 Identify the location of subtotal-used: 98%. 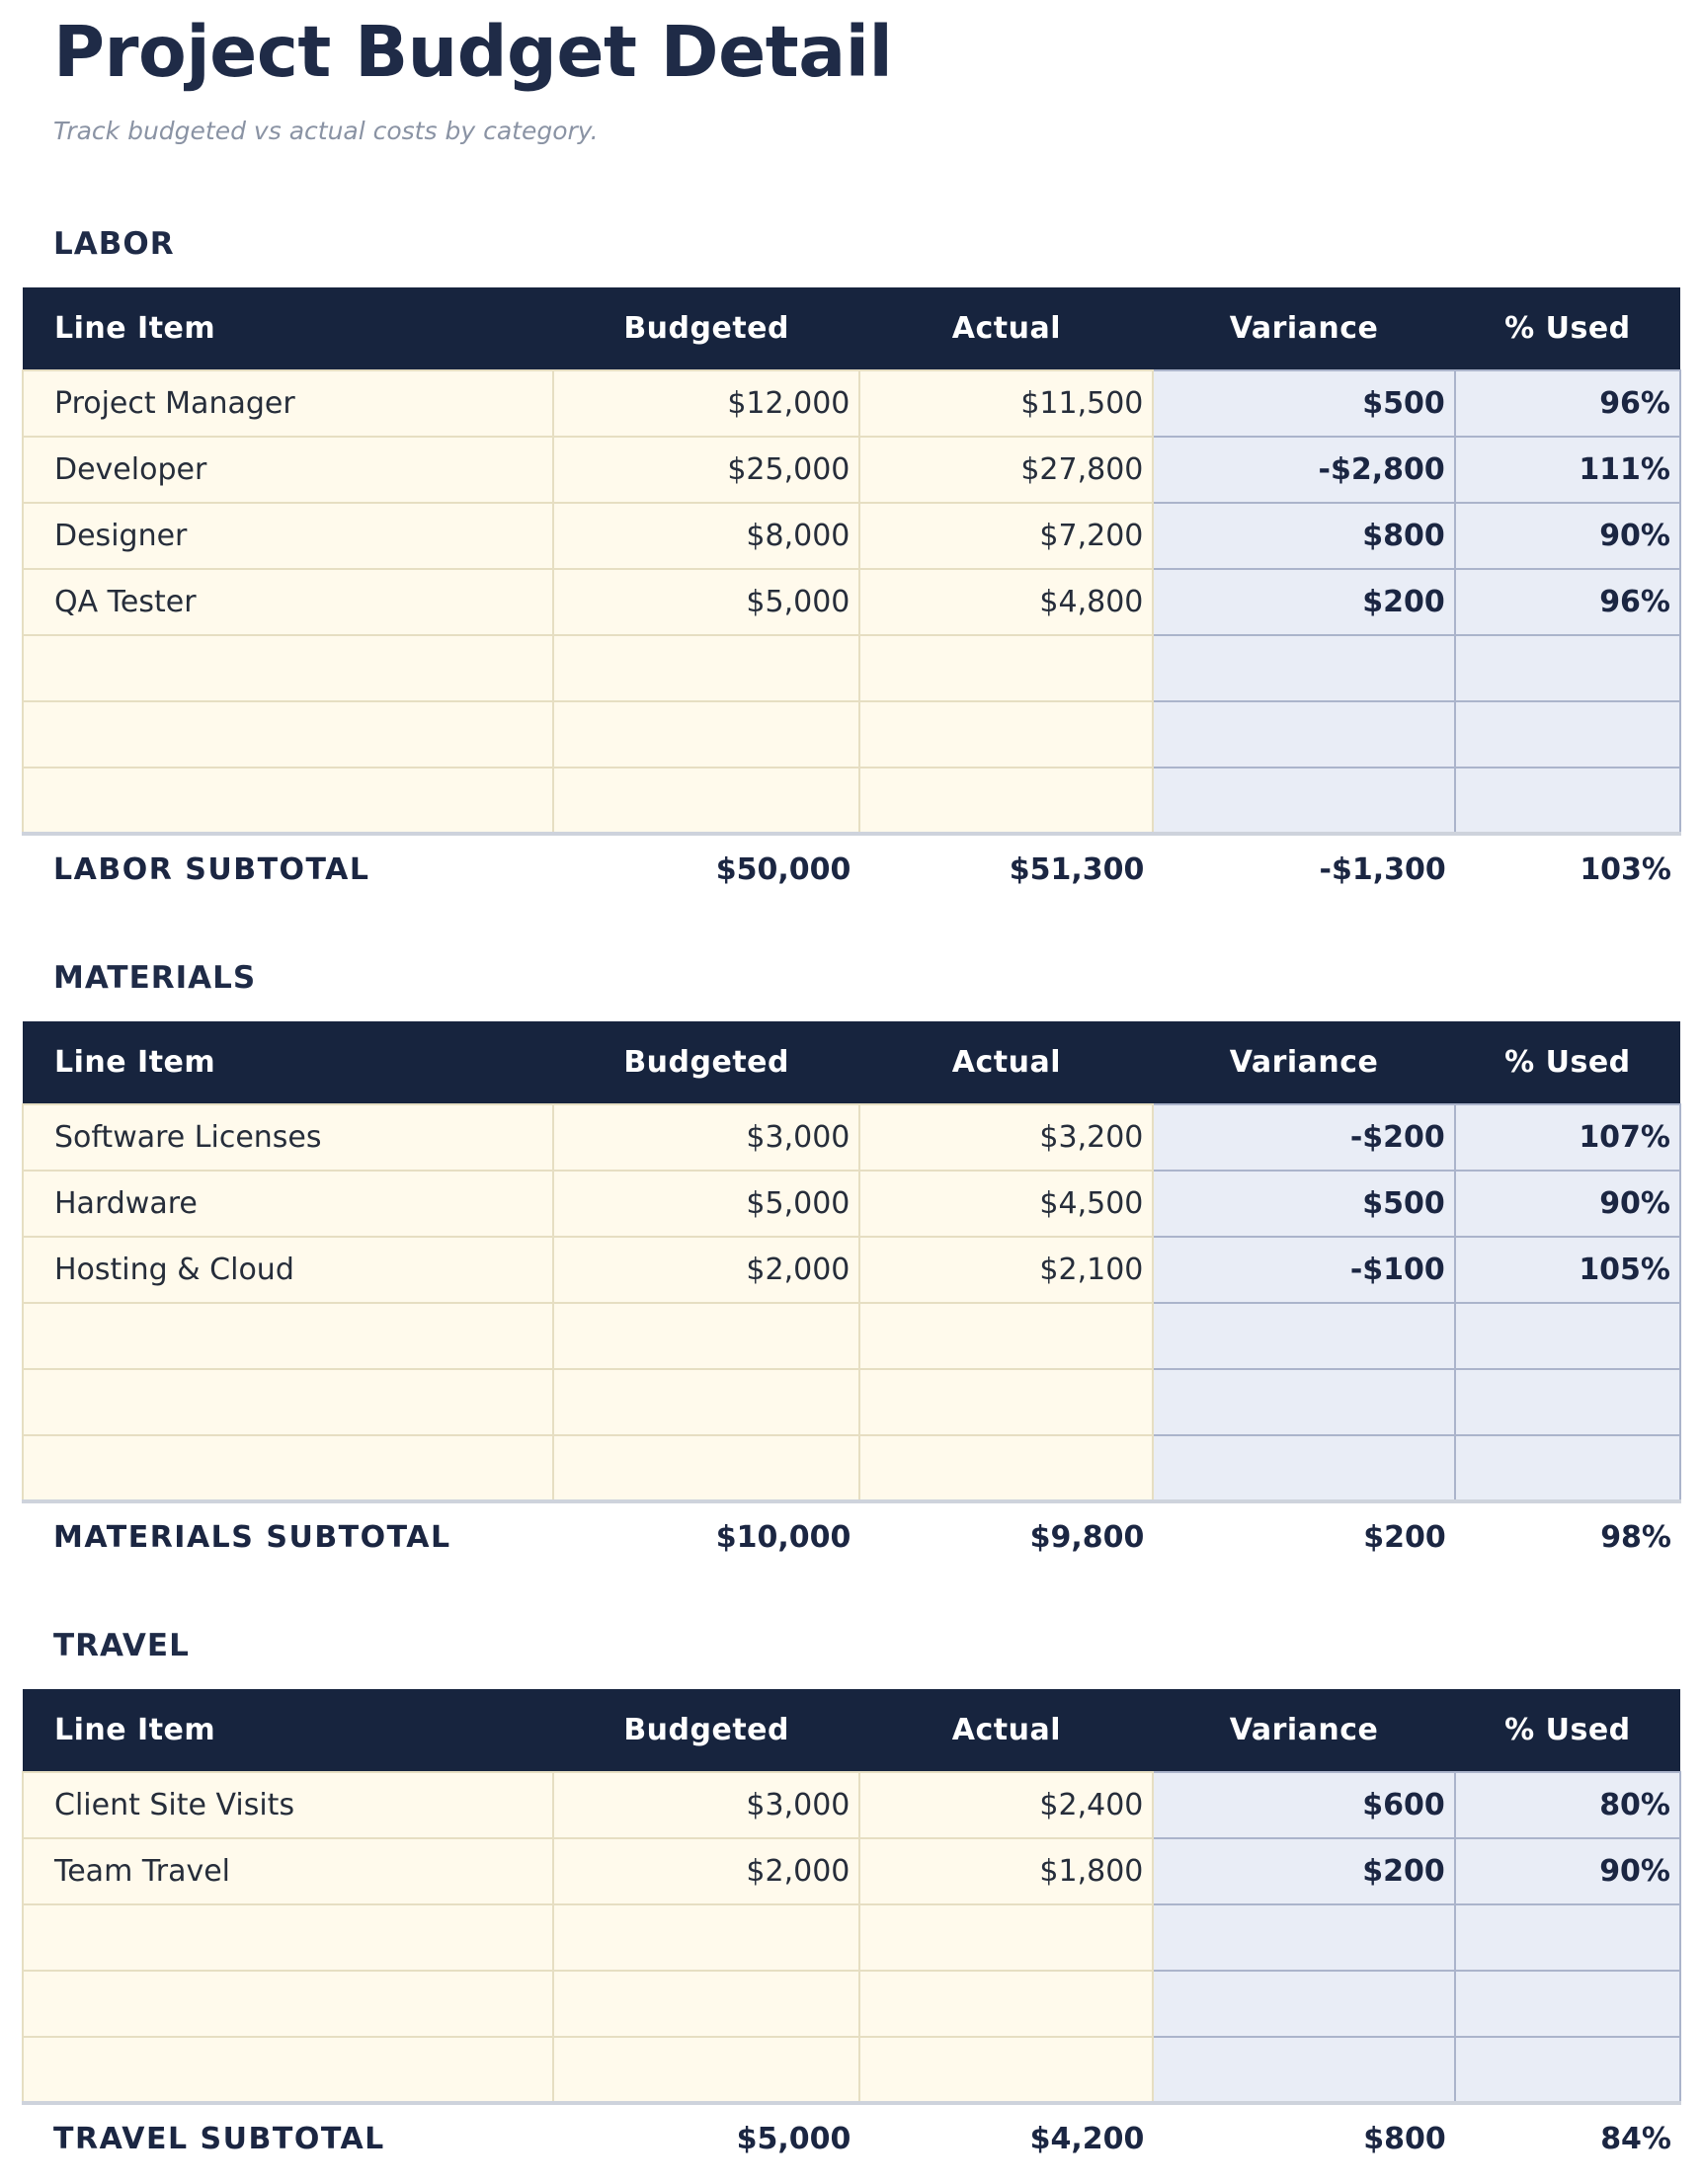
(1567, 1535).